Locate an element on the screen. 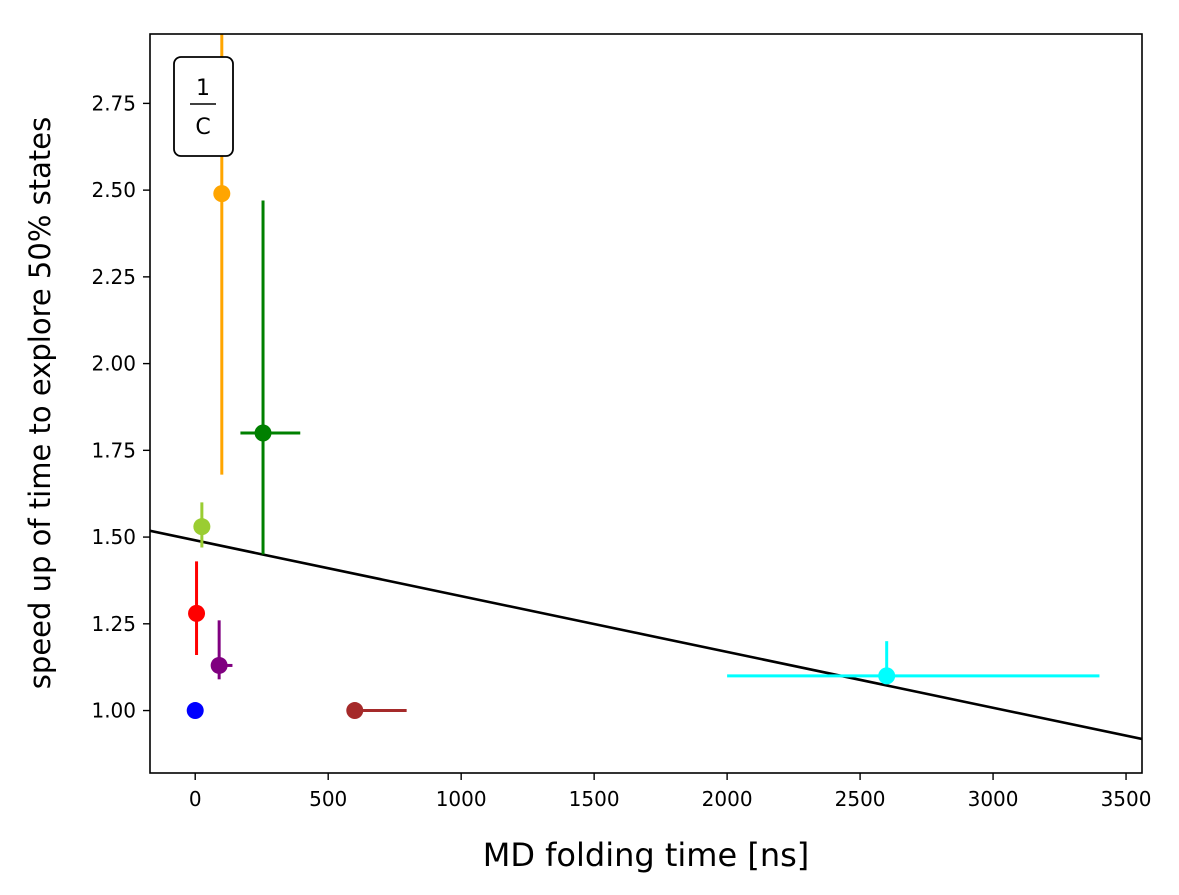 This screenshot has width=1179, height=895. x-axis-title: MD folding time [ns] is located at coordinates (646, 855).